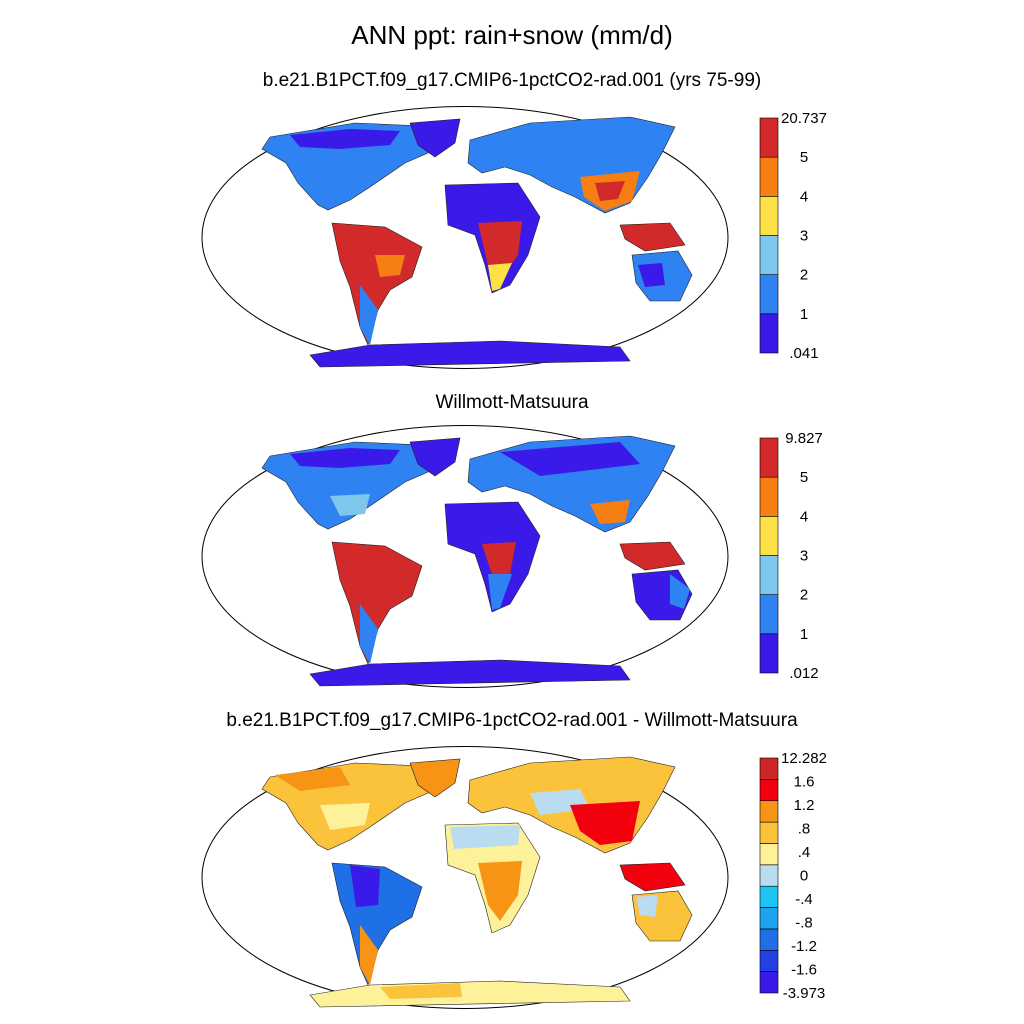  What do you see at coordinates (793, 236) in the screenshot?
I see `panel-1-colorbar: .041 1 2 3 4 5 20.737` at bounding box center [793, 236].